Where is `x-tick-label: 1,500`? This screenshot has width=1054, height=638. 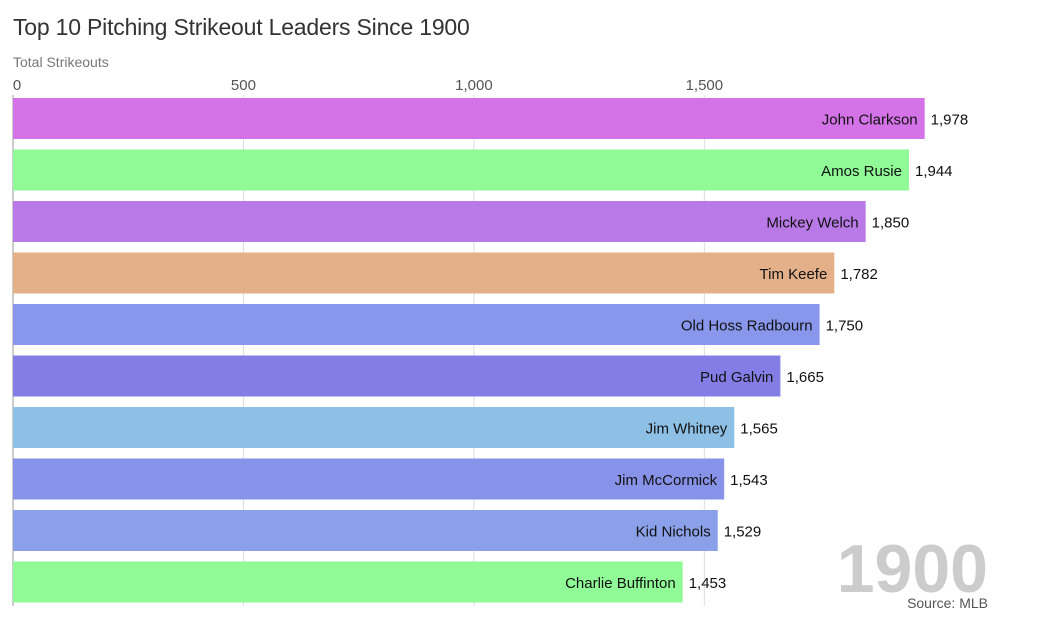
x-tick-label: 1,500 is located at coordinates (705, 85).